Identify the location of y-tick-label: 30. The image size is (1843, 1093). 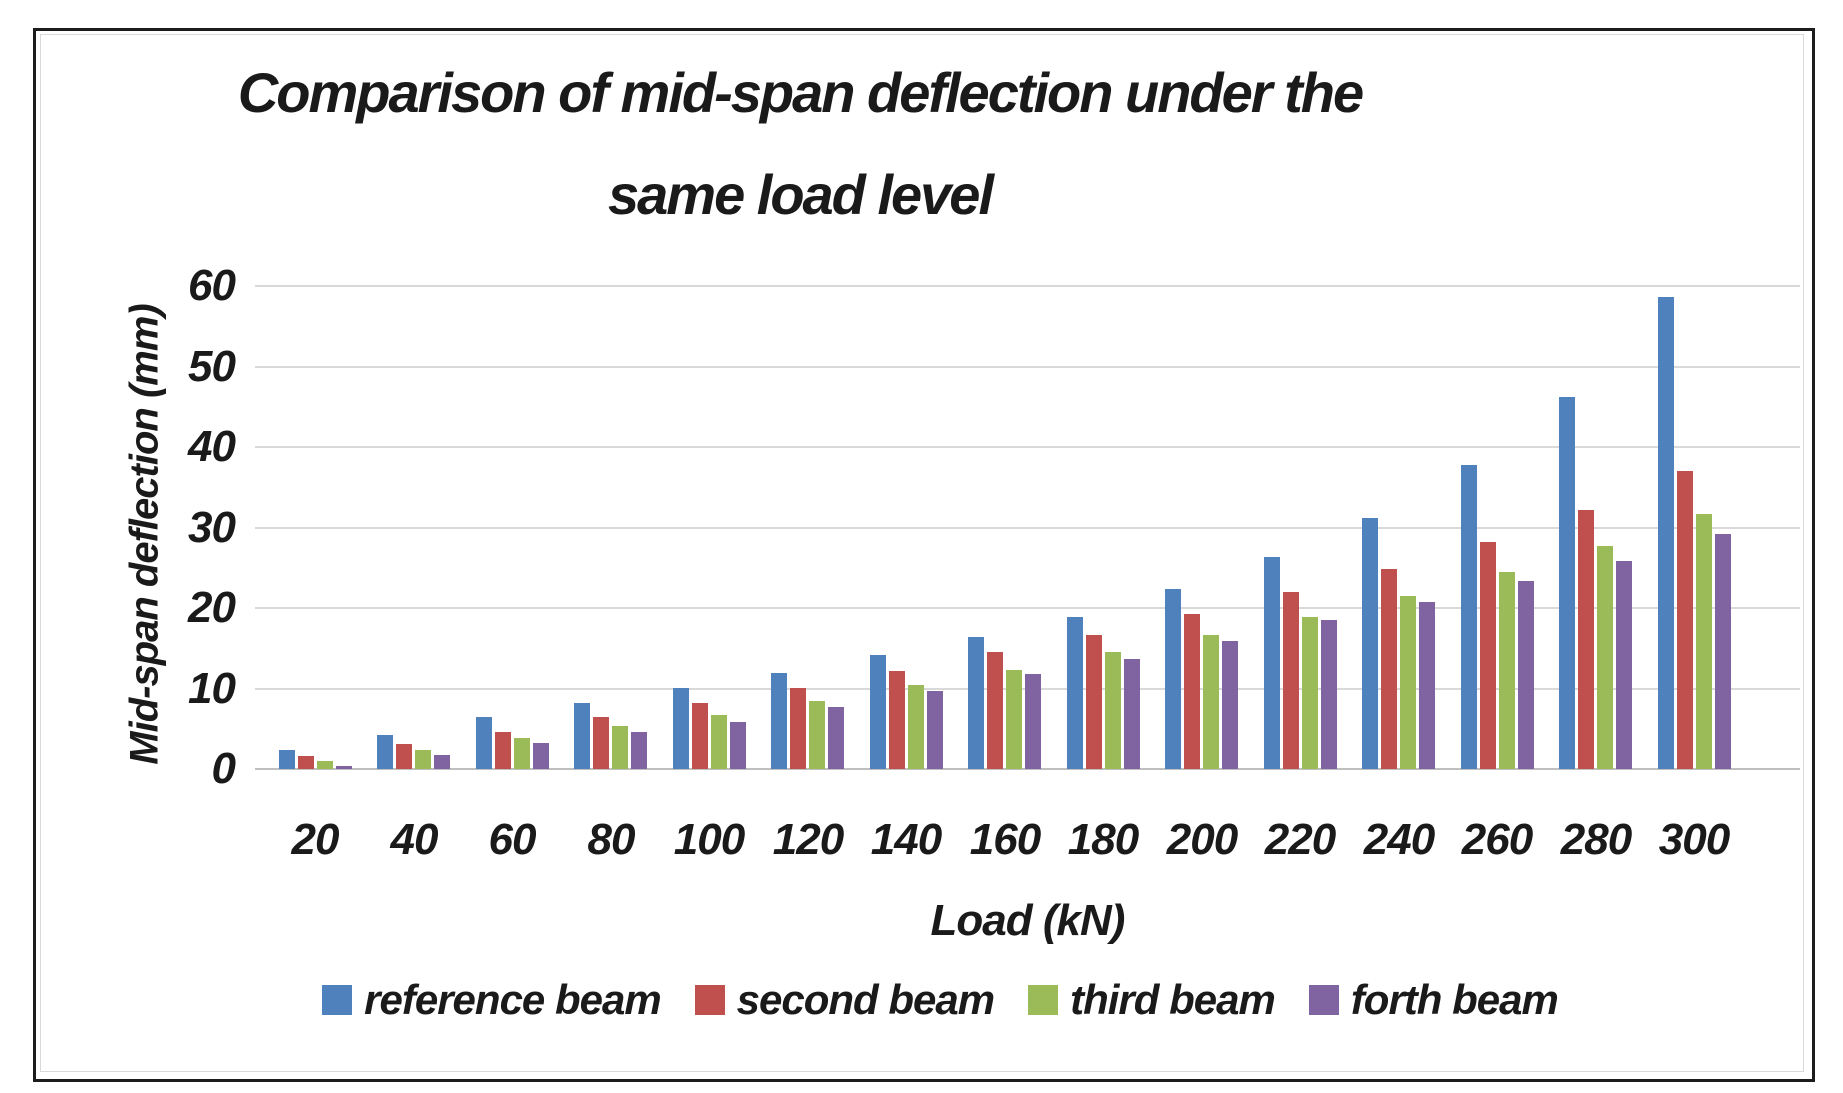
(212, 527).